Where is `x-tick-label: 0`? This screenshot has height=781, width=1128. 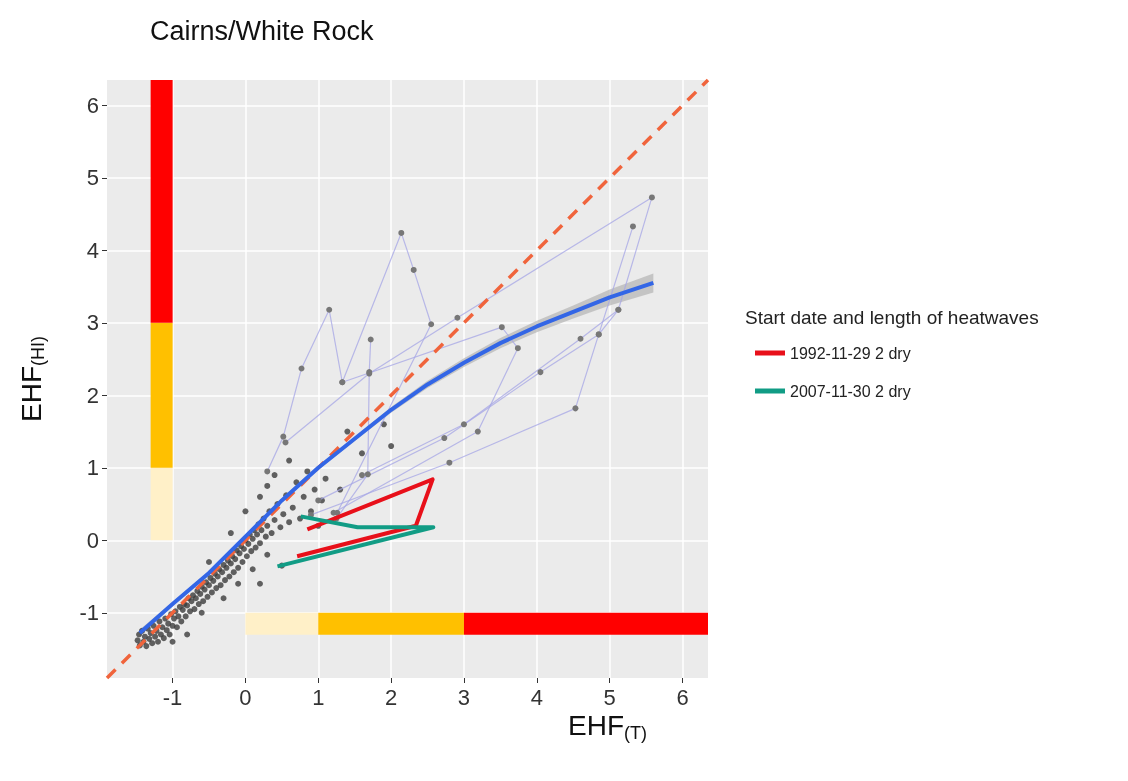 x-tick-label: 0 is located at coordinates (245, 697).